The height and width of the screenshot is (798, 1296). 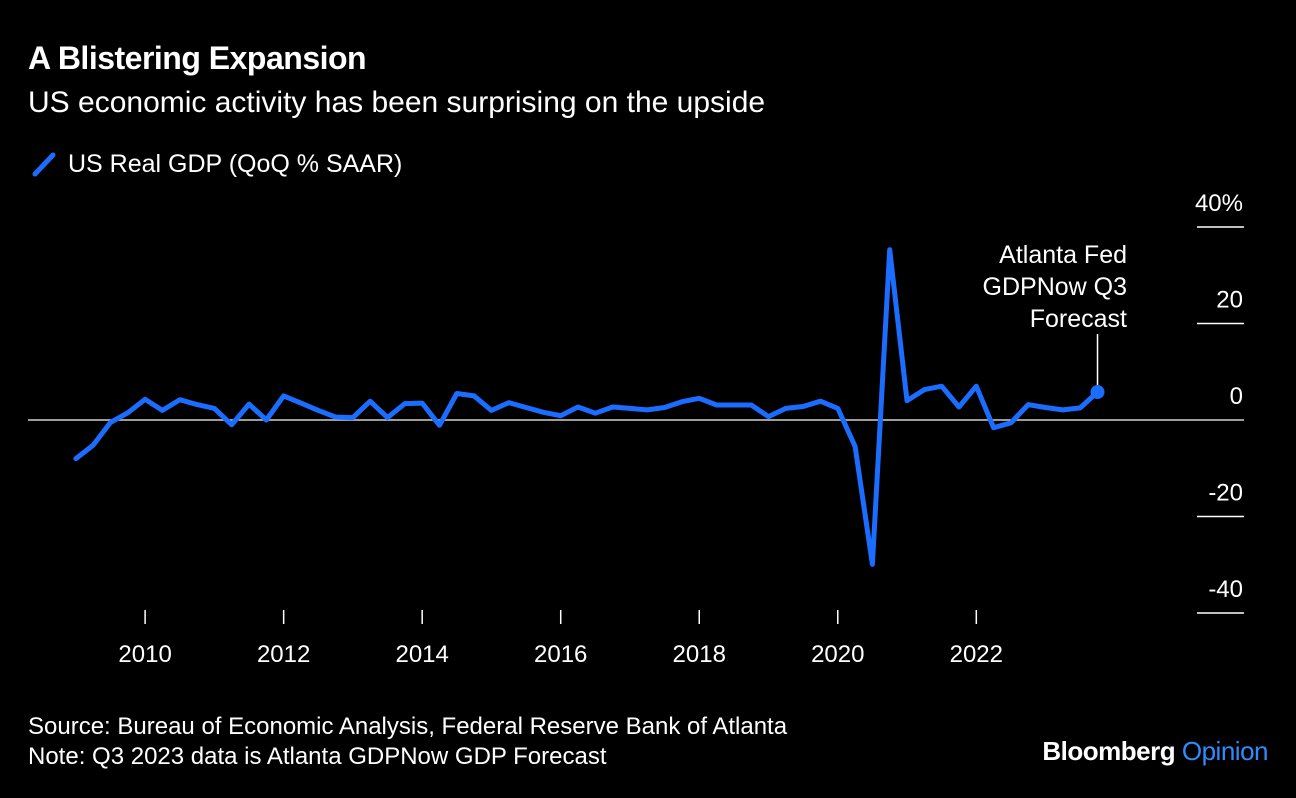 I want to click on legend-label: US Real GDP (QoQ % SAAR), so click(x=235, y=163).